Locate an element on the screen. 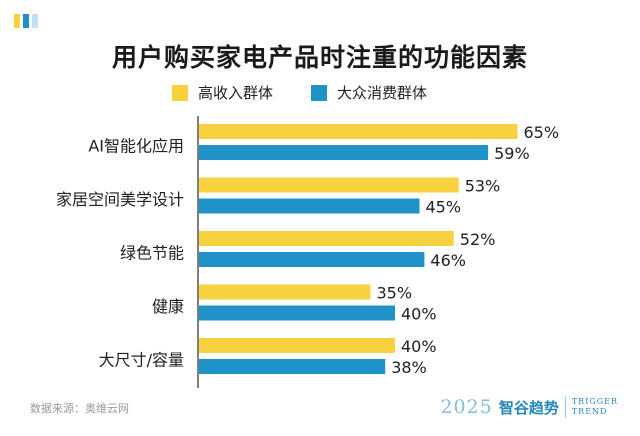 The image size is (640, 436). corner-decoration is located at coordinates (26, 21).